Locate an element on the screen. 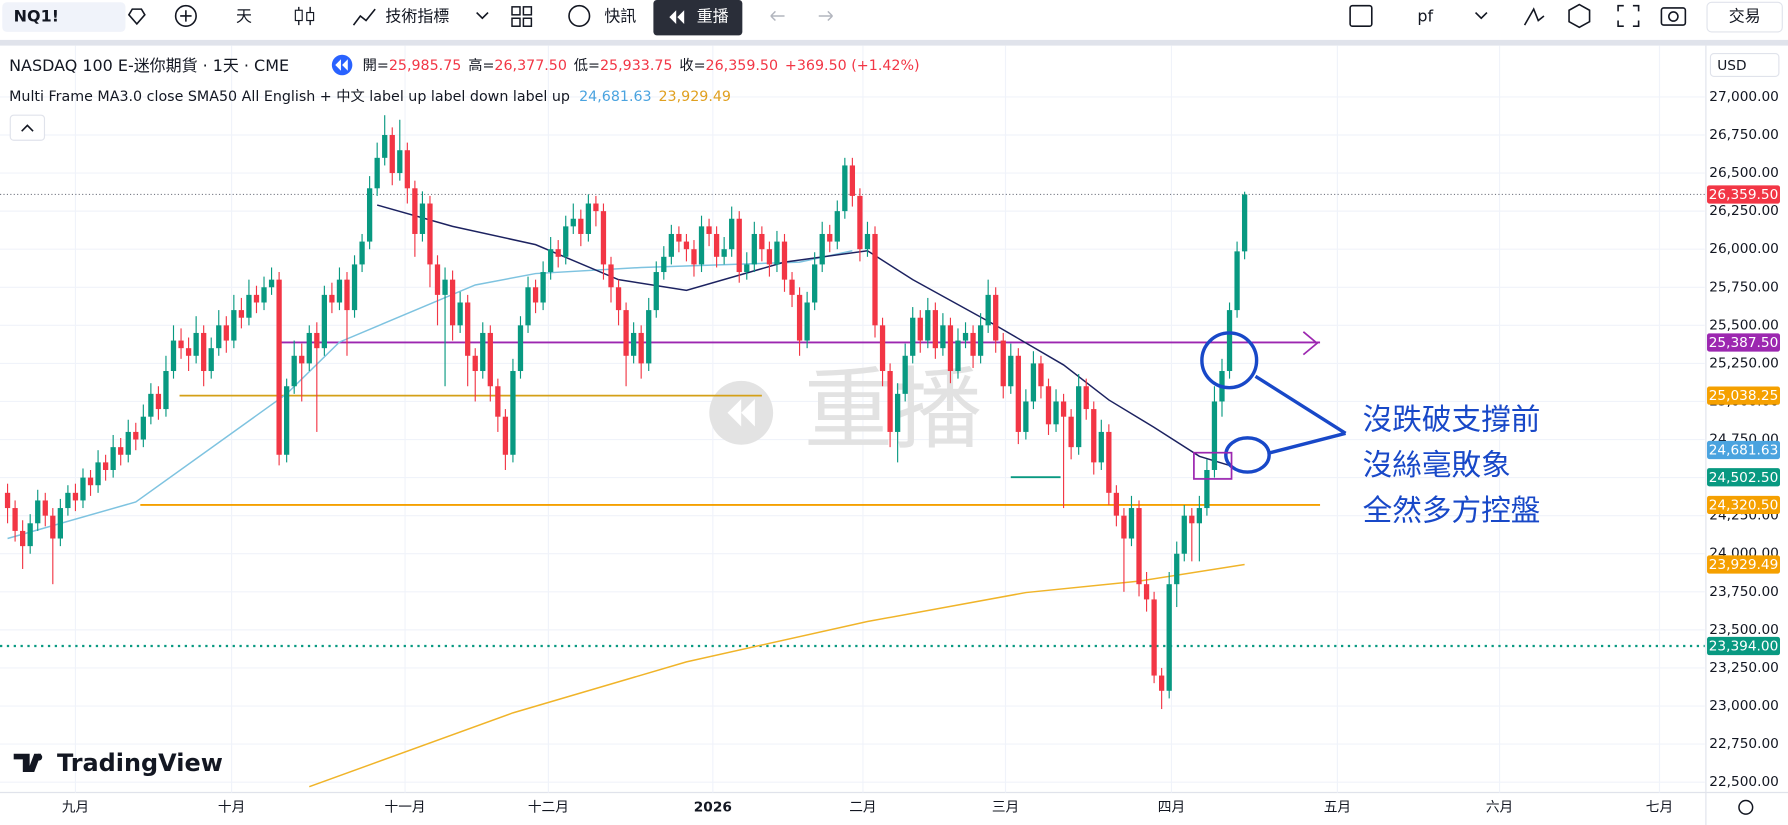  trade-button is located at coordinates (1744, 17).